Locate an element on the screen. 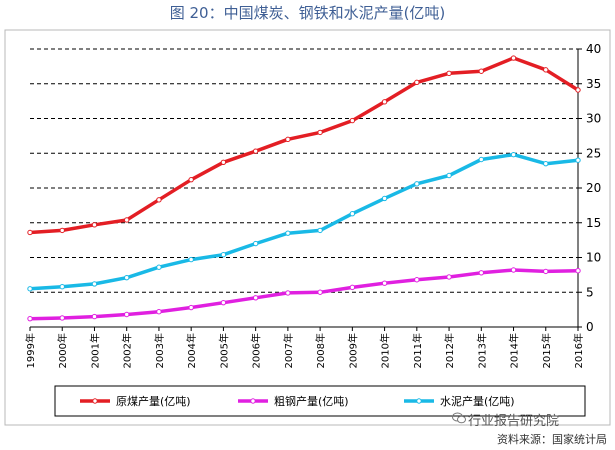  y-tick-label: 20 is located at coordinates (593, 188).